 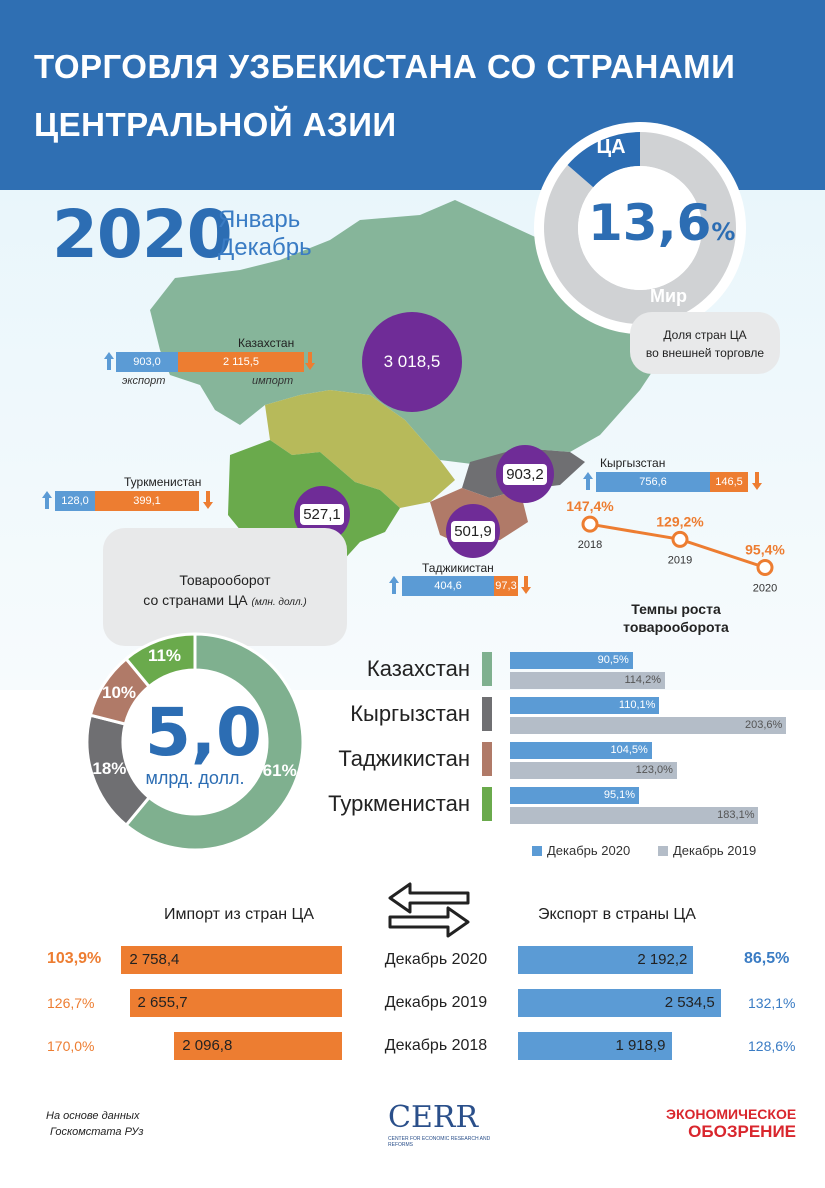 What do you see at coordinates (581, 750) in the screenshot?
I see `growth-bar: 104,5%` at bounding box center [581, 750].